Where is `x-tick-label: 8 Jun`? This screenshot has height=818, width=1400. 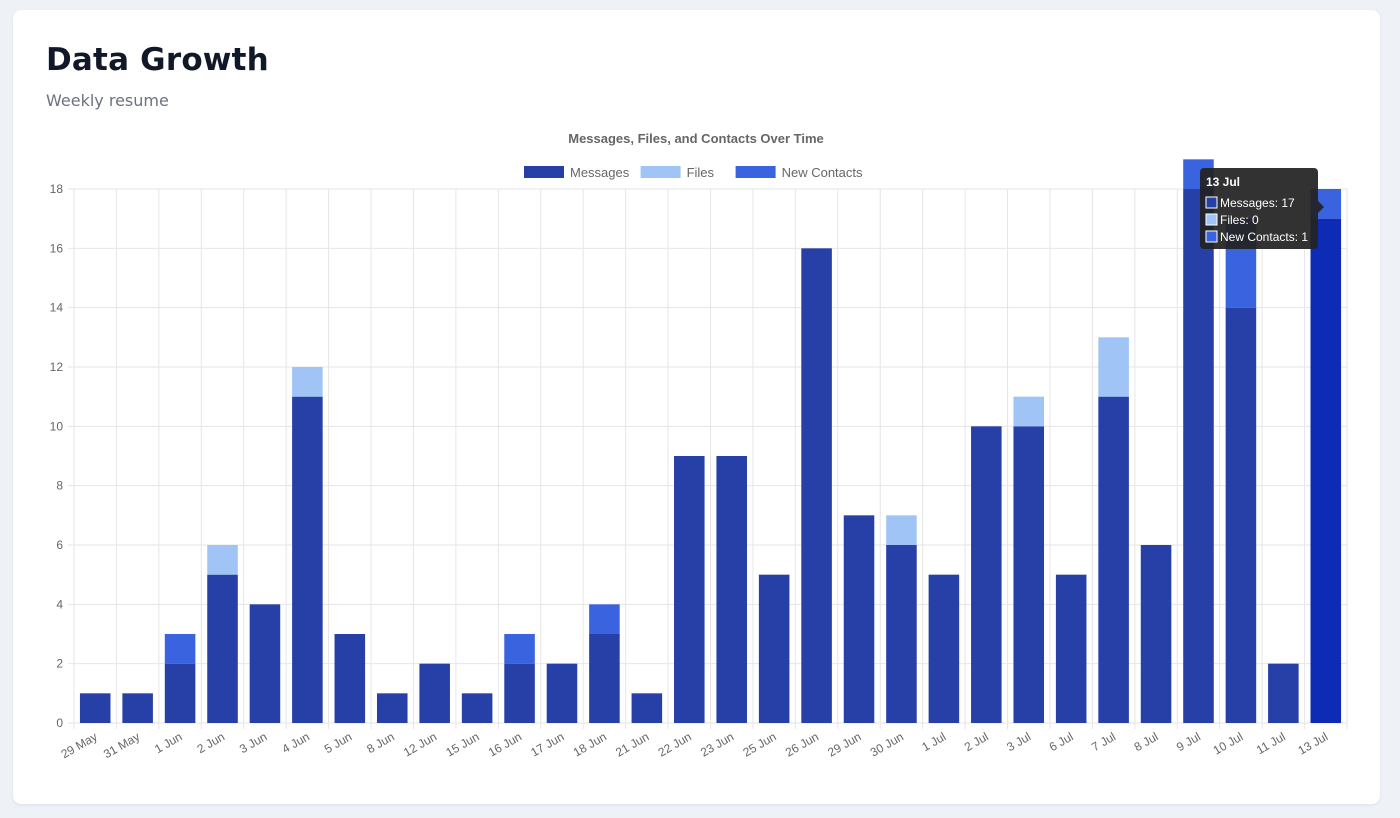 x-tick-label: 8 Jun is located at coordinates (380, 742).